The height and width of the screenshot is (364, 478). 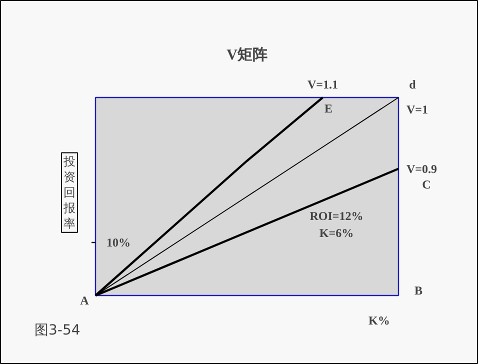 I want to click on series-label: V=0.9, so click(x=422, y=169).